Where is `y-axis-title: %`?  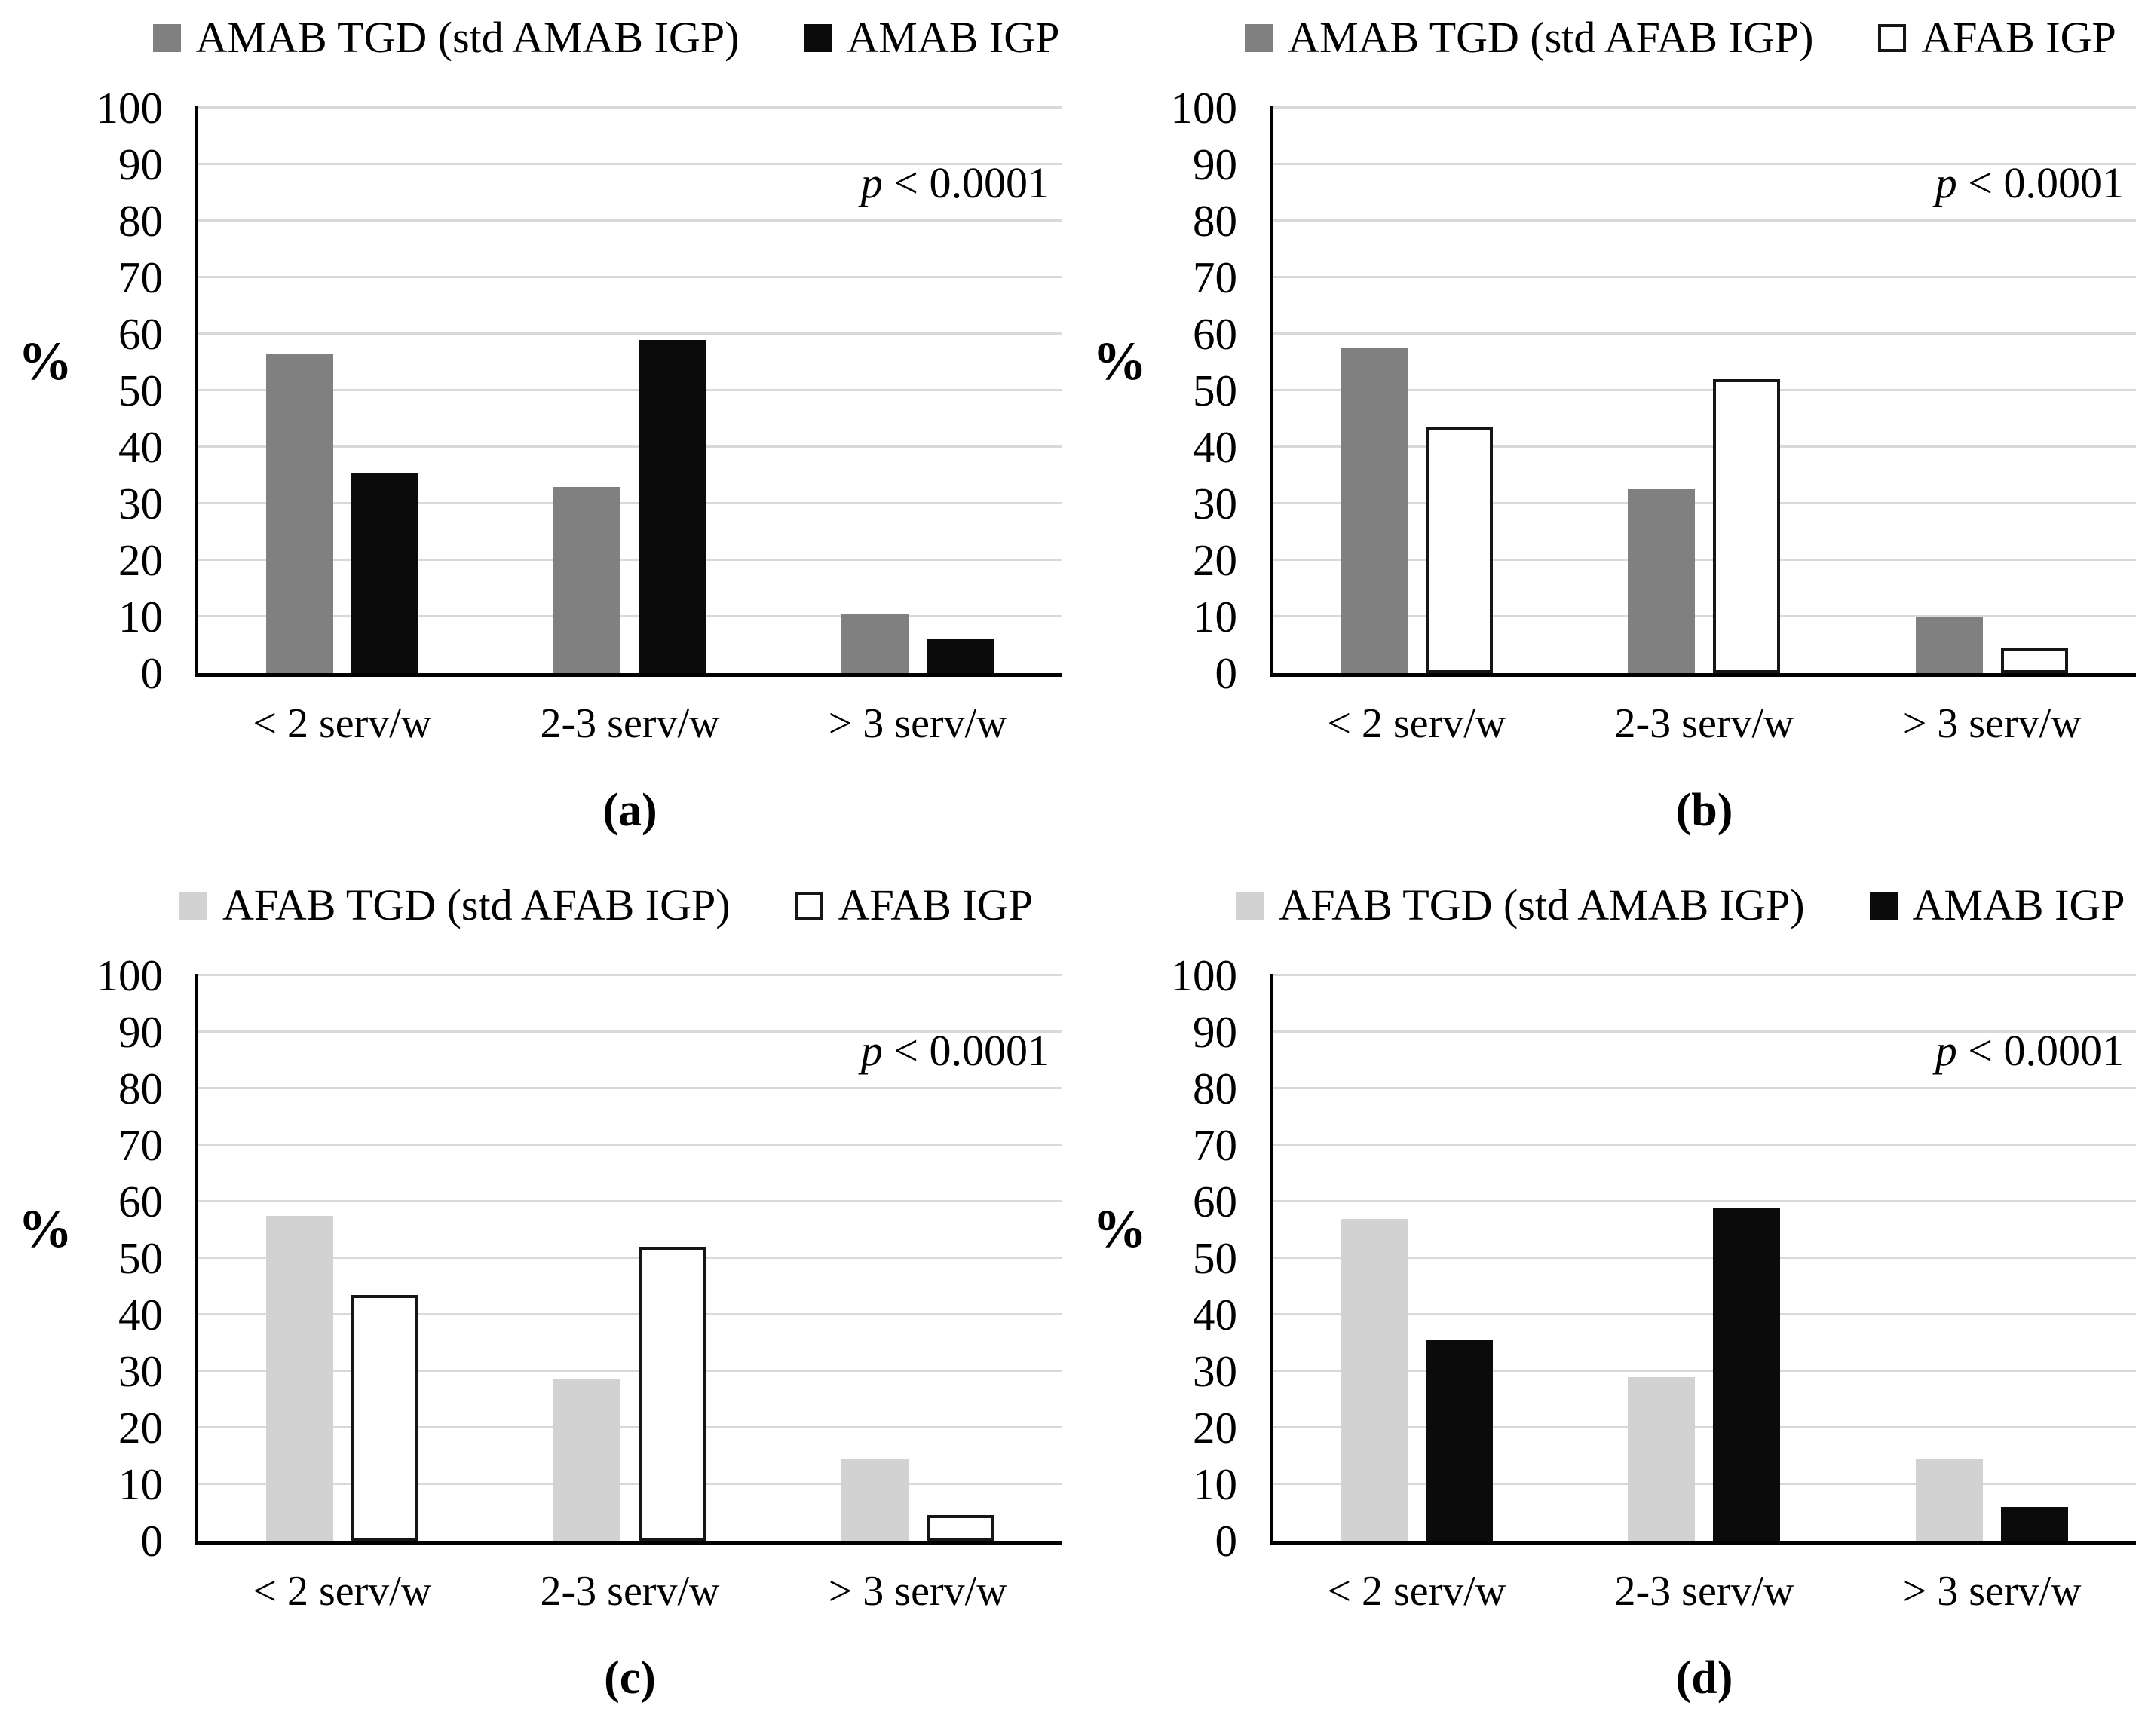 y-axis-title: % is located at coordinates (1119, 361).